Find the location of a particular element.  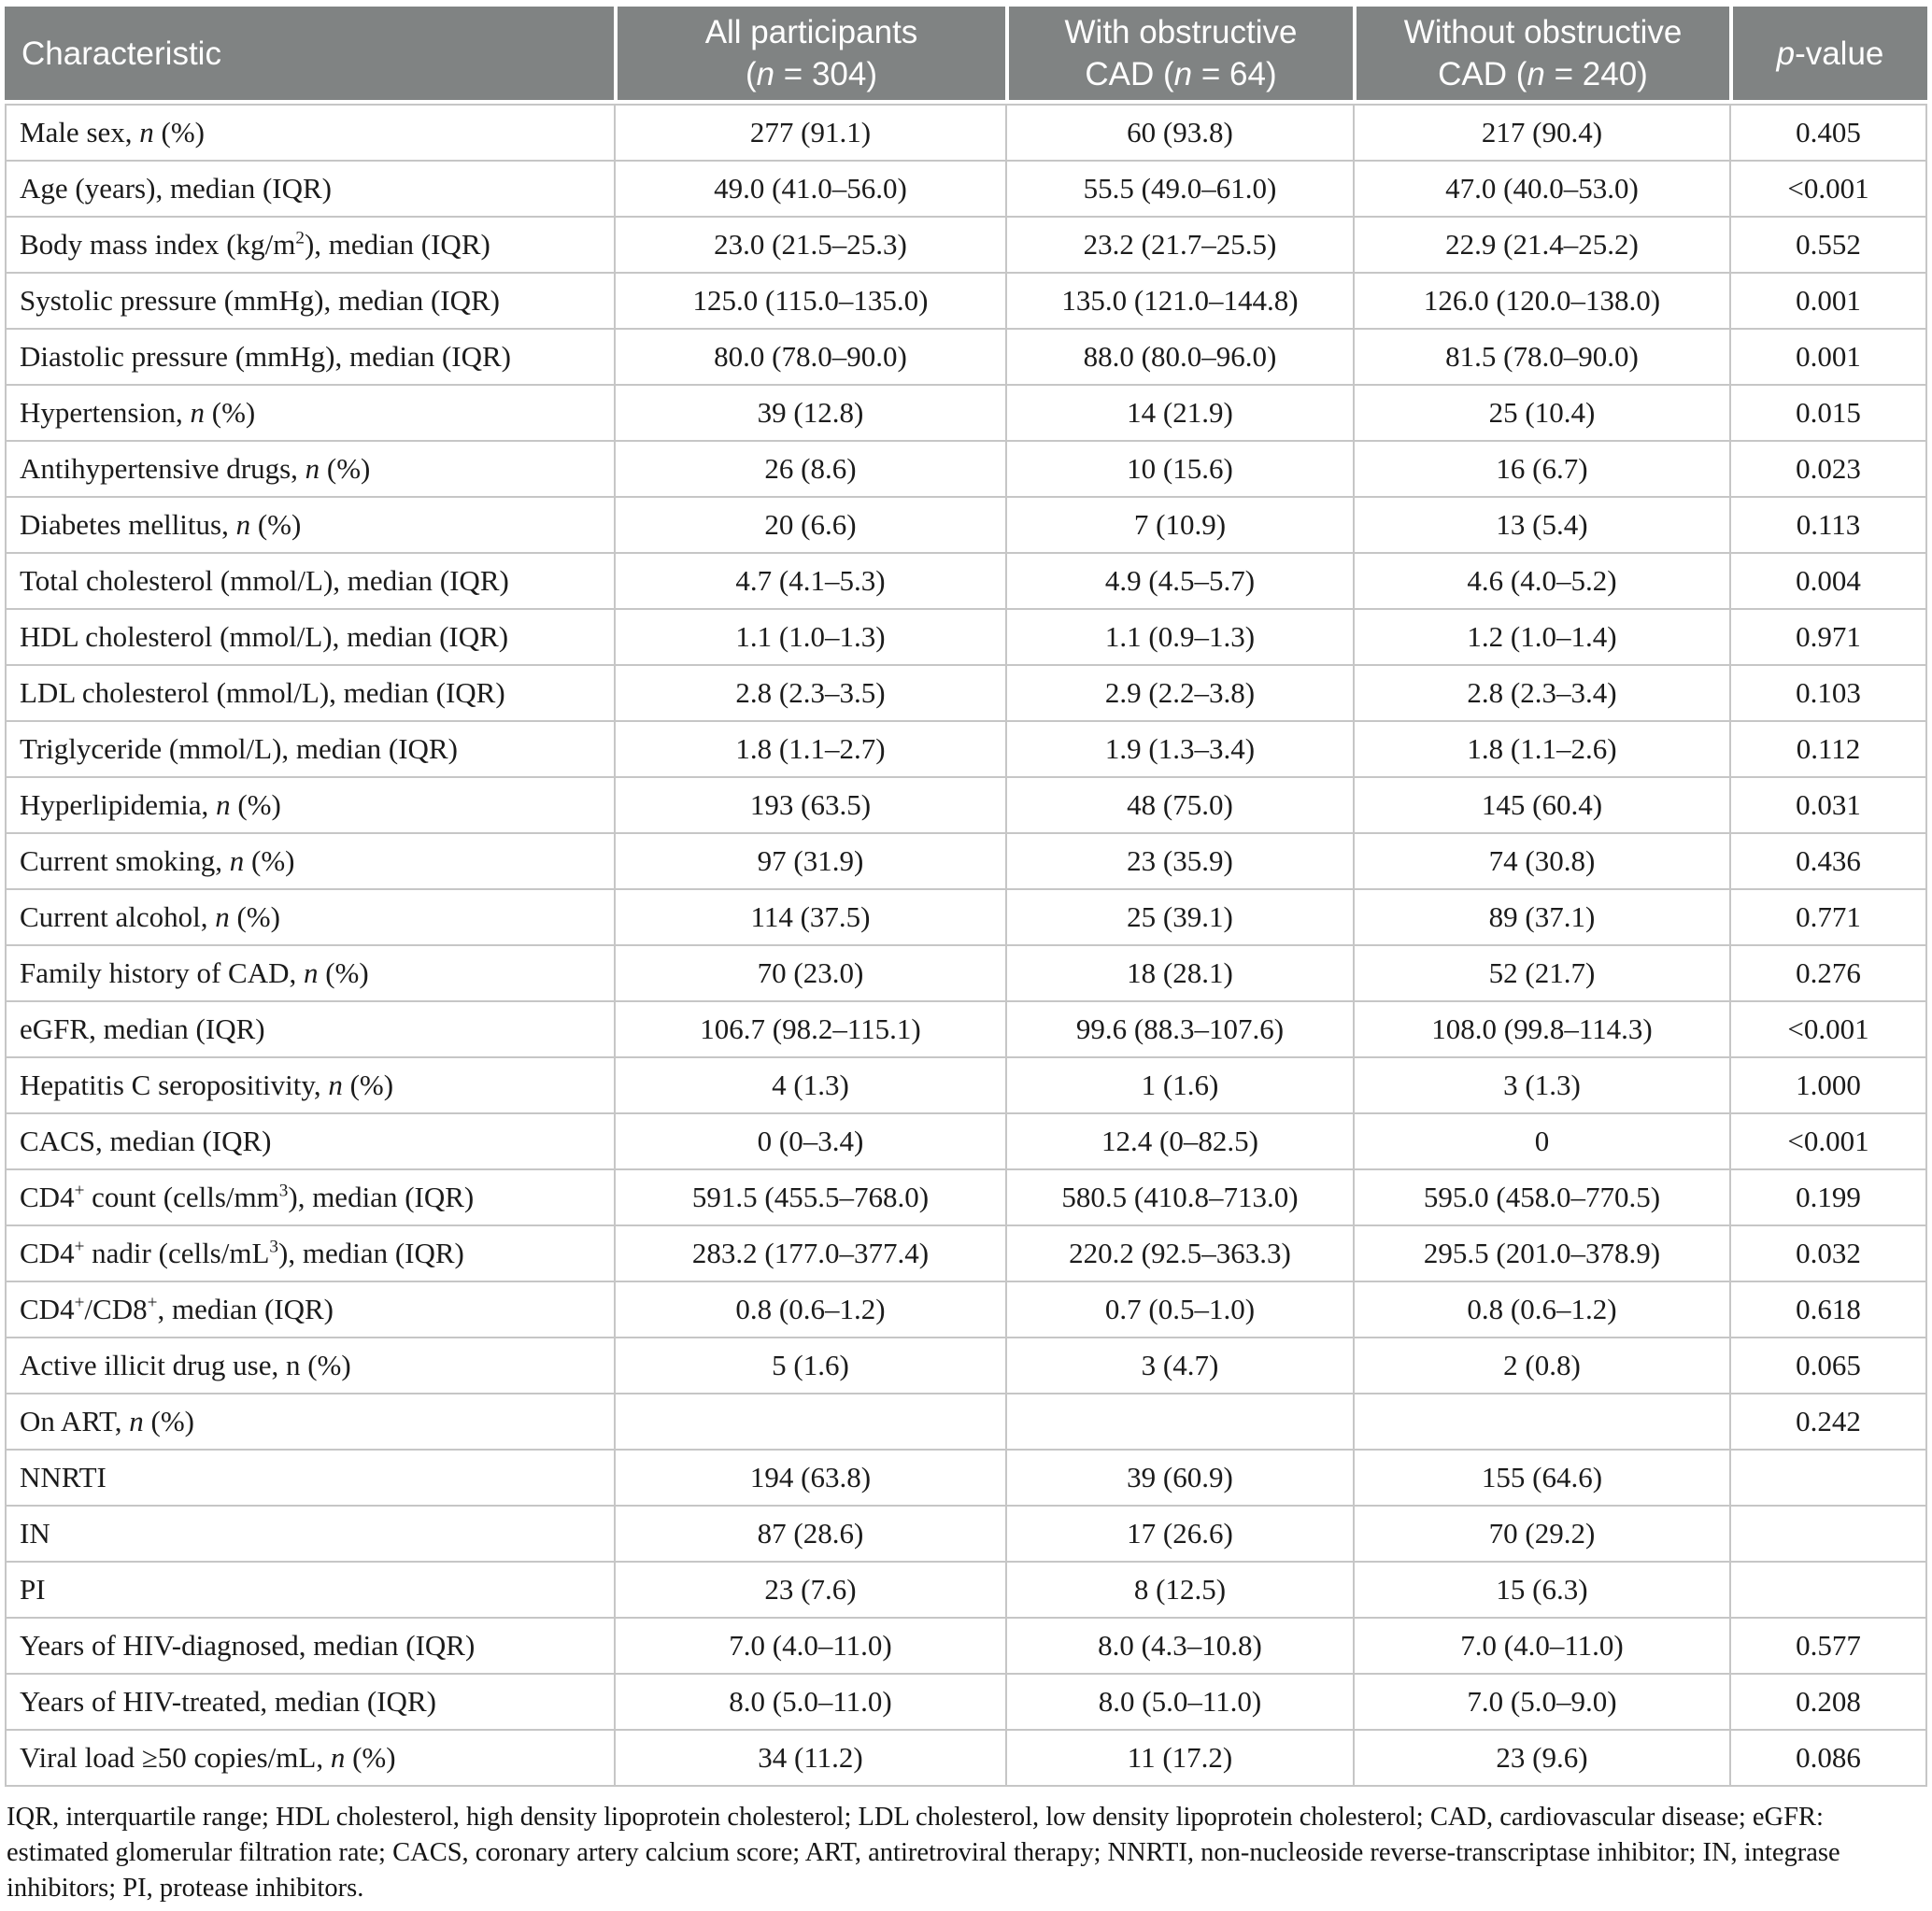

row-label: Hyperlipidemia, n (%) is located at coordinates (309, 804).